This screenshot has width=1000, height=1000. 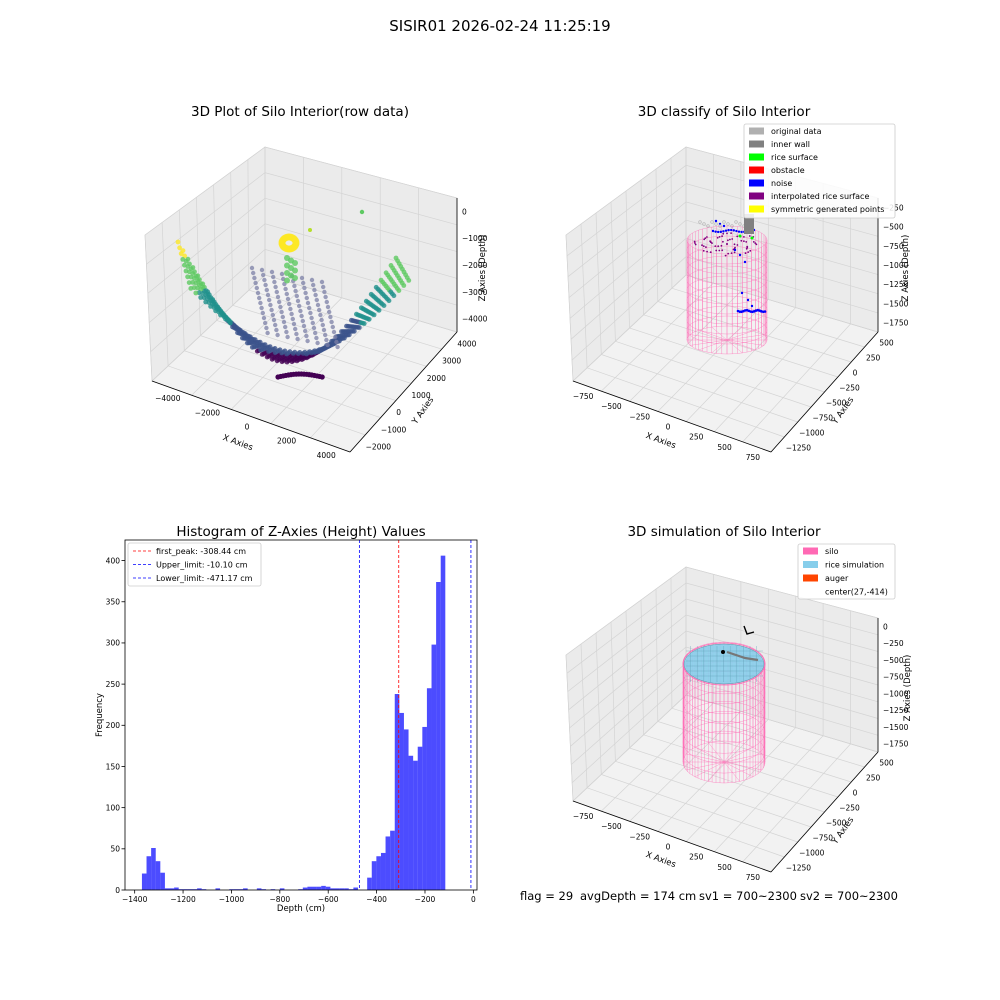 I want to click on y-tick-label: −1250, so click(x=799, y=448).